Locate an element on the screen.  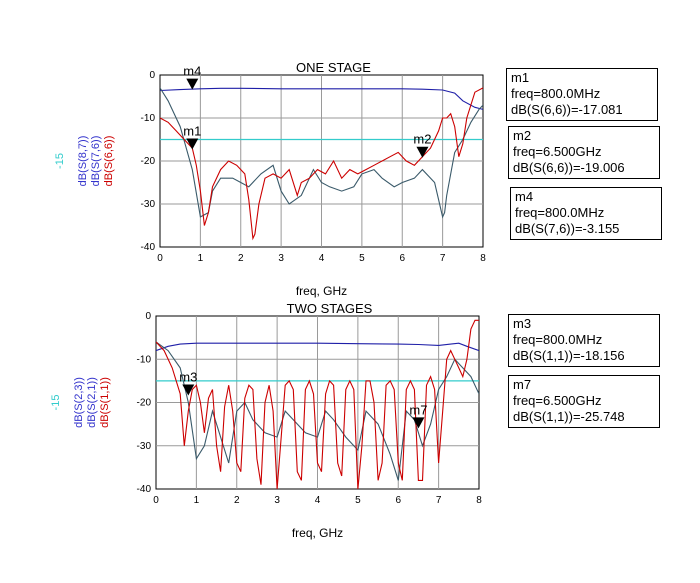
marker-label: m4 is located at coordinates (192, 71).